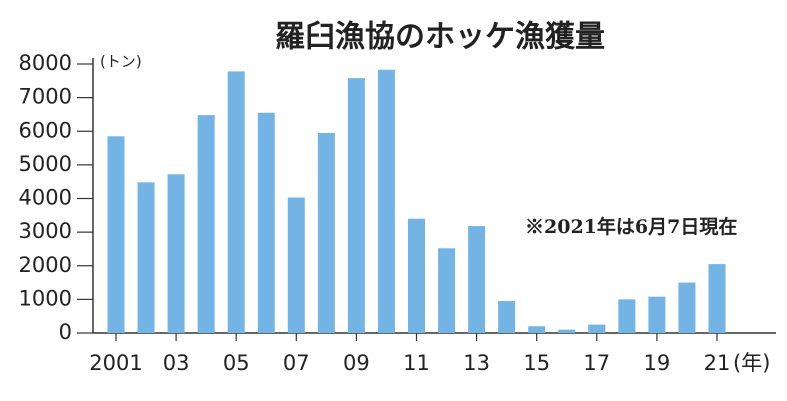  What do you see at coordinates (536, 363) in the screenshot?
I see `x-tick-label: 15` at bounding box center [536, 363].